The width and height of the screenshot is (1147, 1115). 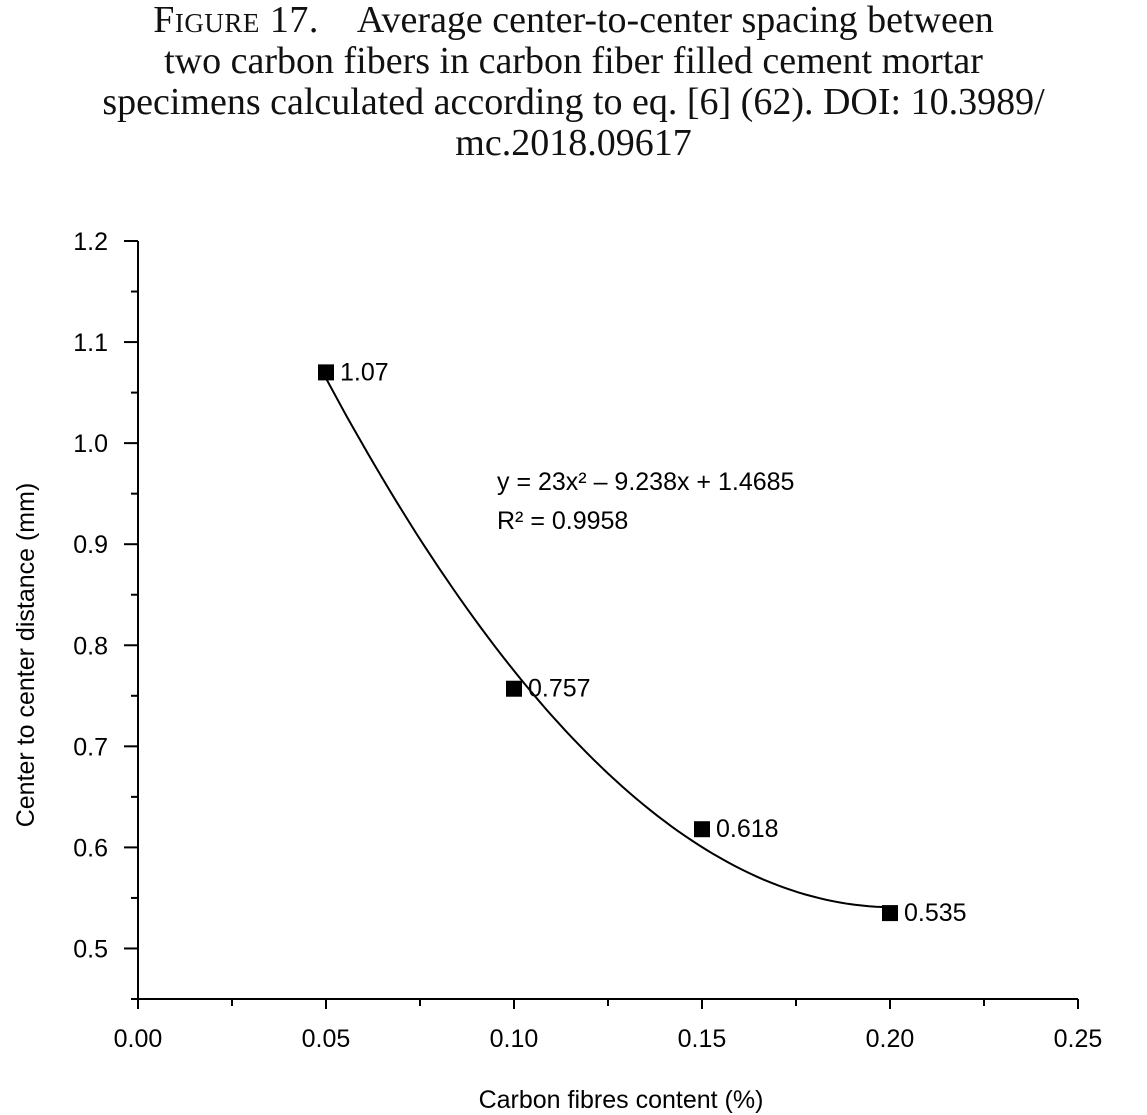 I want to click on y-tick-label: 0.7, so click(x=90, y=747).